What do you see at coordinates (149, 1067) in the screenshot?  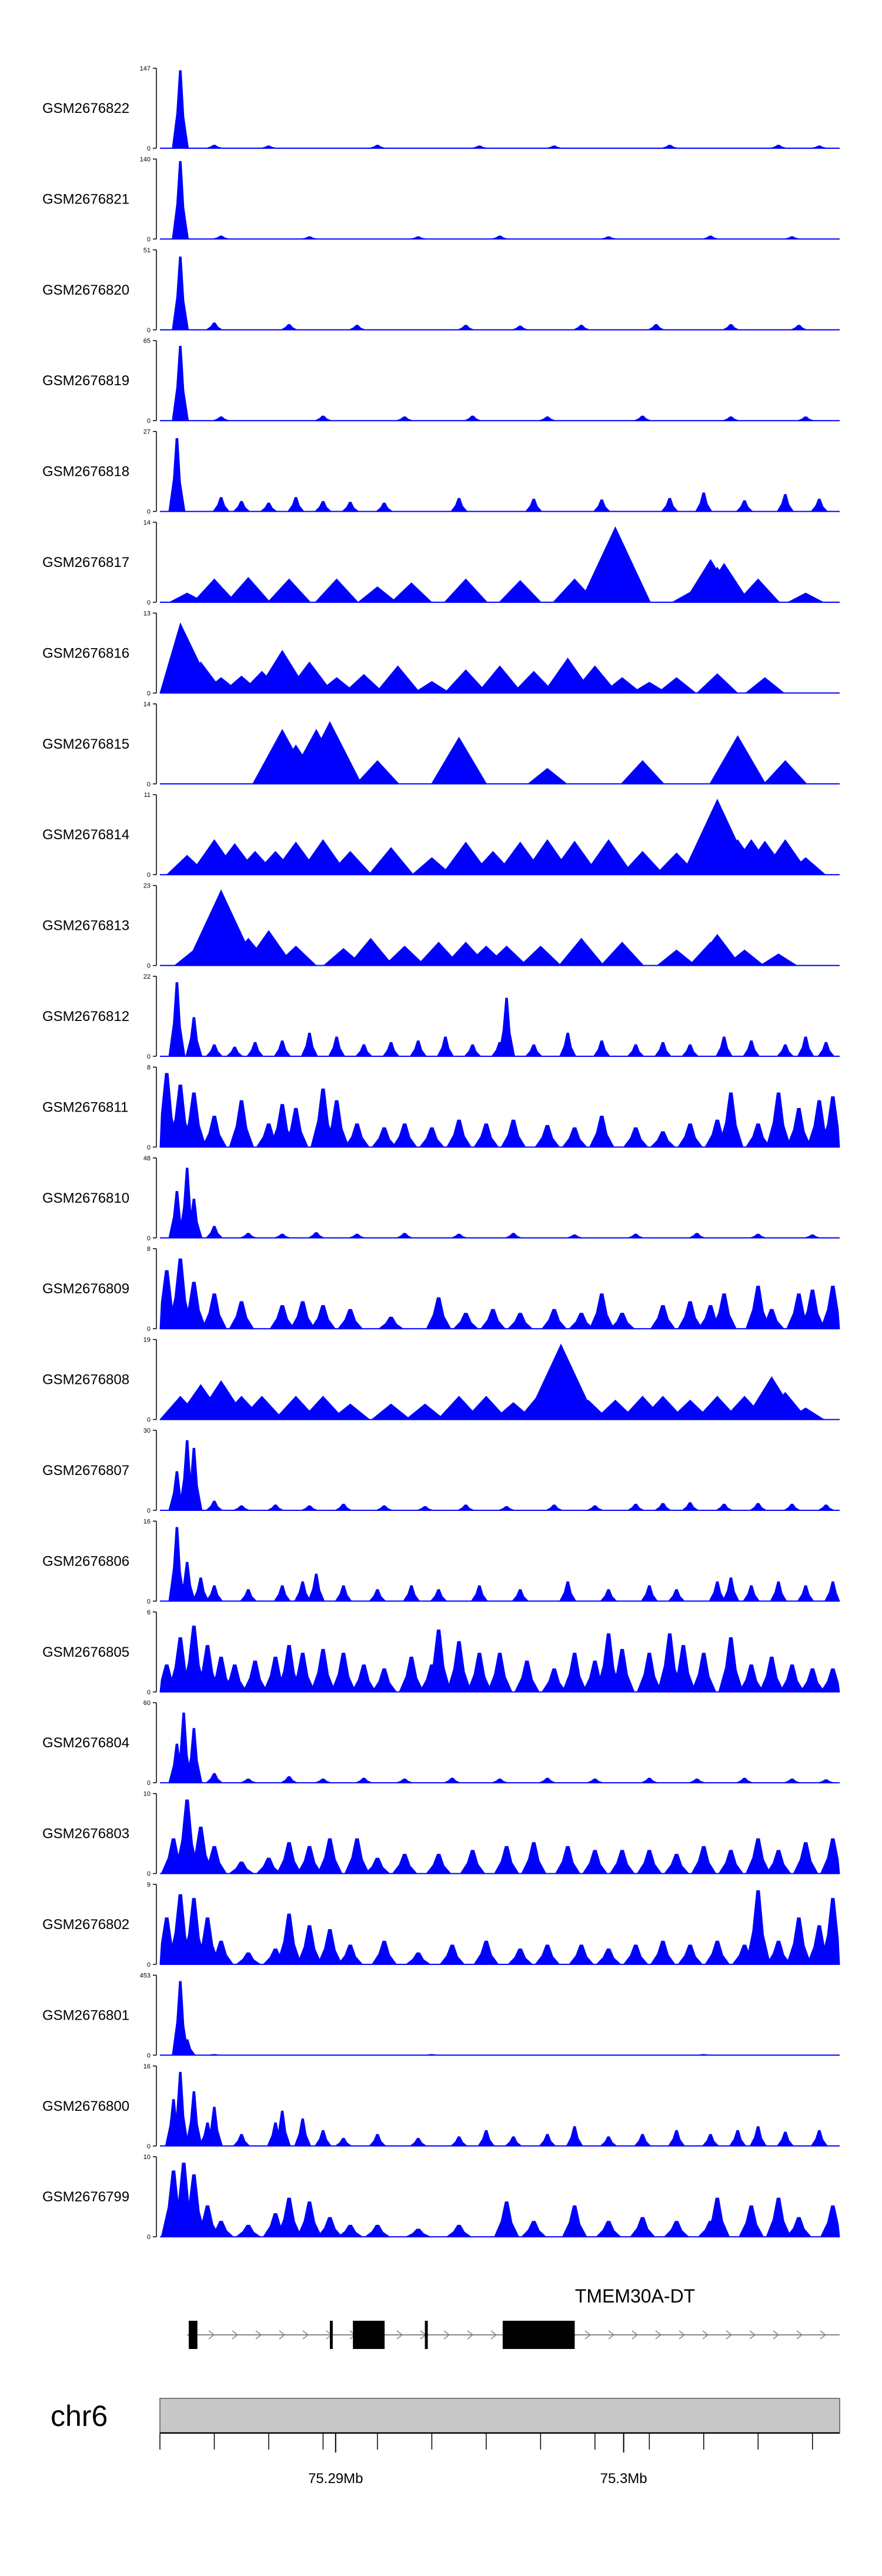 I see `y-tick-max-label: 8` at bounding box center [149, 1067].